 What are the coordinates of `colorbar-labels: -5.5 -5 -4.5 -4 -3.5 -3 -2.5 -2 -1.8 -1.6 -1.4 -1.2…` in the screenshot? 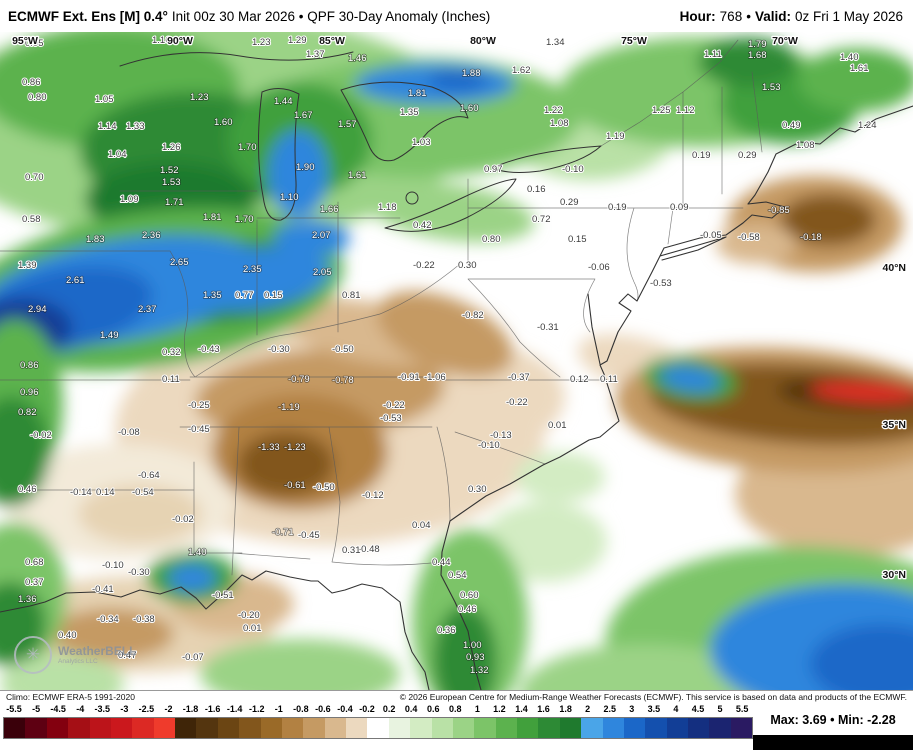 It's located at (378, 710).